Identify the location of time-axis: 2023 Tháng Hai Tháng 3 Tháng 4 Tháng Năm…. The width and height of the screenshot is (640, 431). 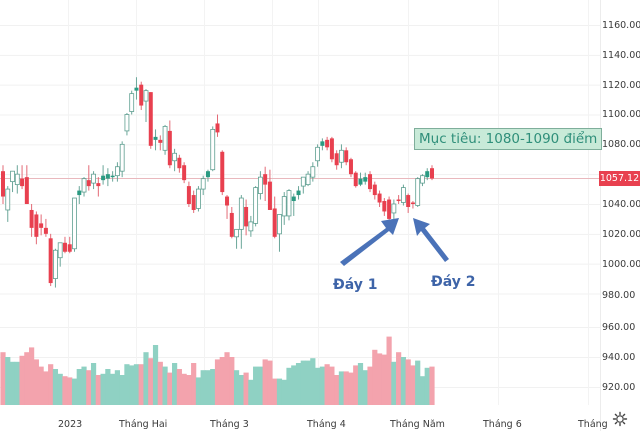
(333, 424).